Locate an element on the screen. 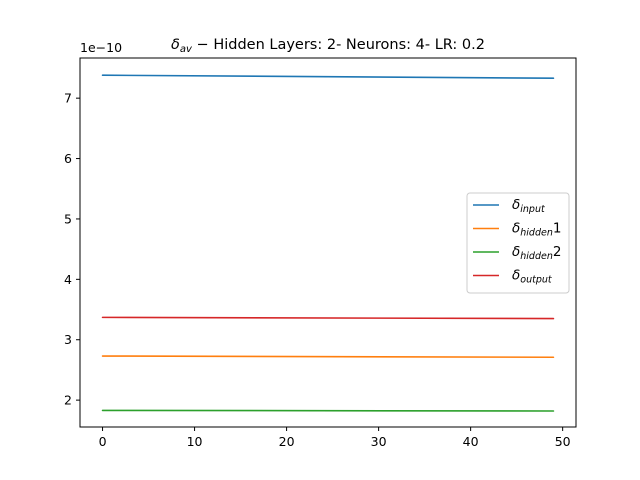  x-tick-label: 0 is located at coordinates (103, 441).